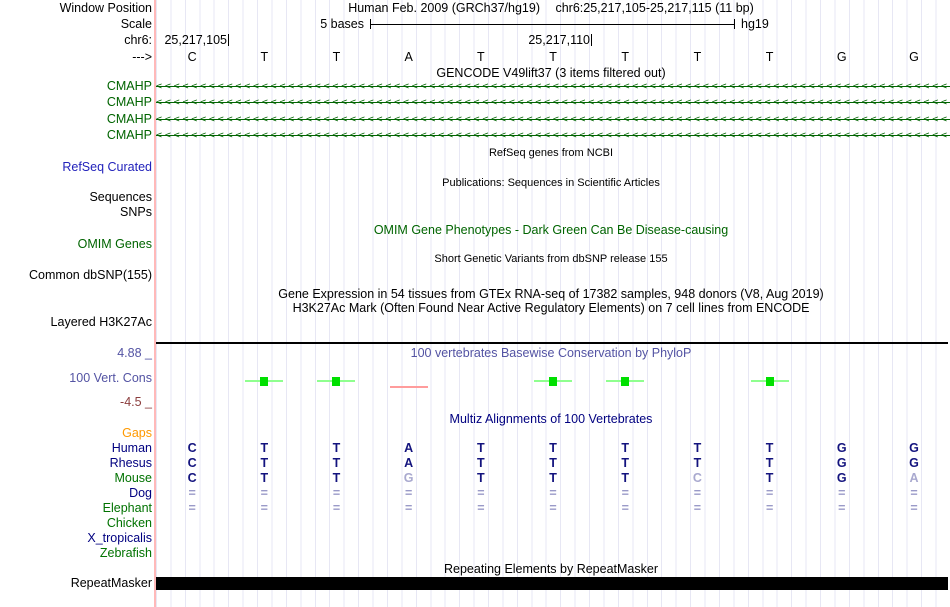  What do you see at coordinates (129, 523) in the screenshot?
I see `species-label-chicken: Chicken` at bounding box center [129, 523].